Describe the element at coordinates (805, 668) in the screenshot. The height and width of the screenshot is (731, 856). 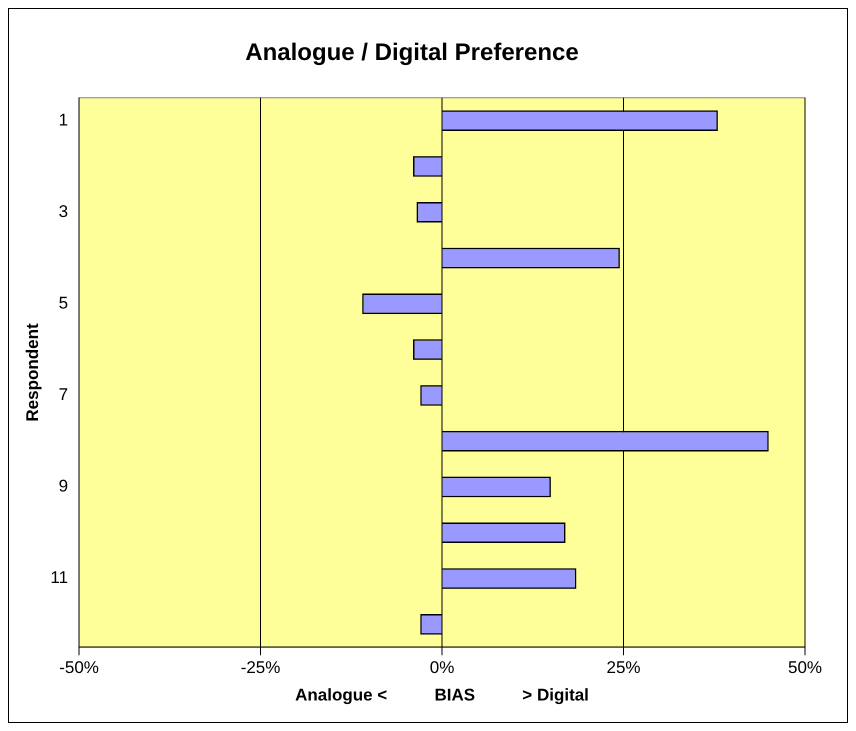
I see `x-tick-label: 50%` at that location.